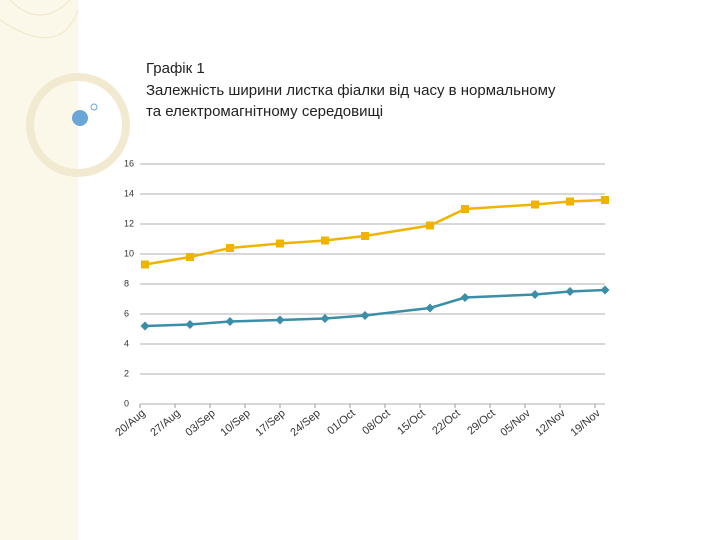 The image size is (720, 540). I want to click on chart-title: Графік 1, so click(175, 68).